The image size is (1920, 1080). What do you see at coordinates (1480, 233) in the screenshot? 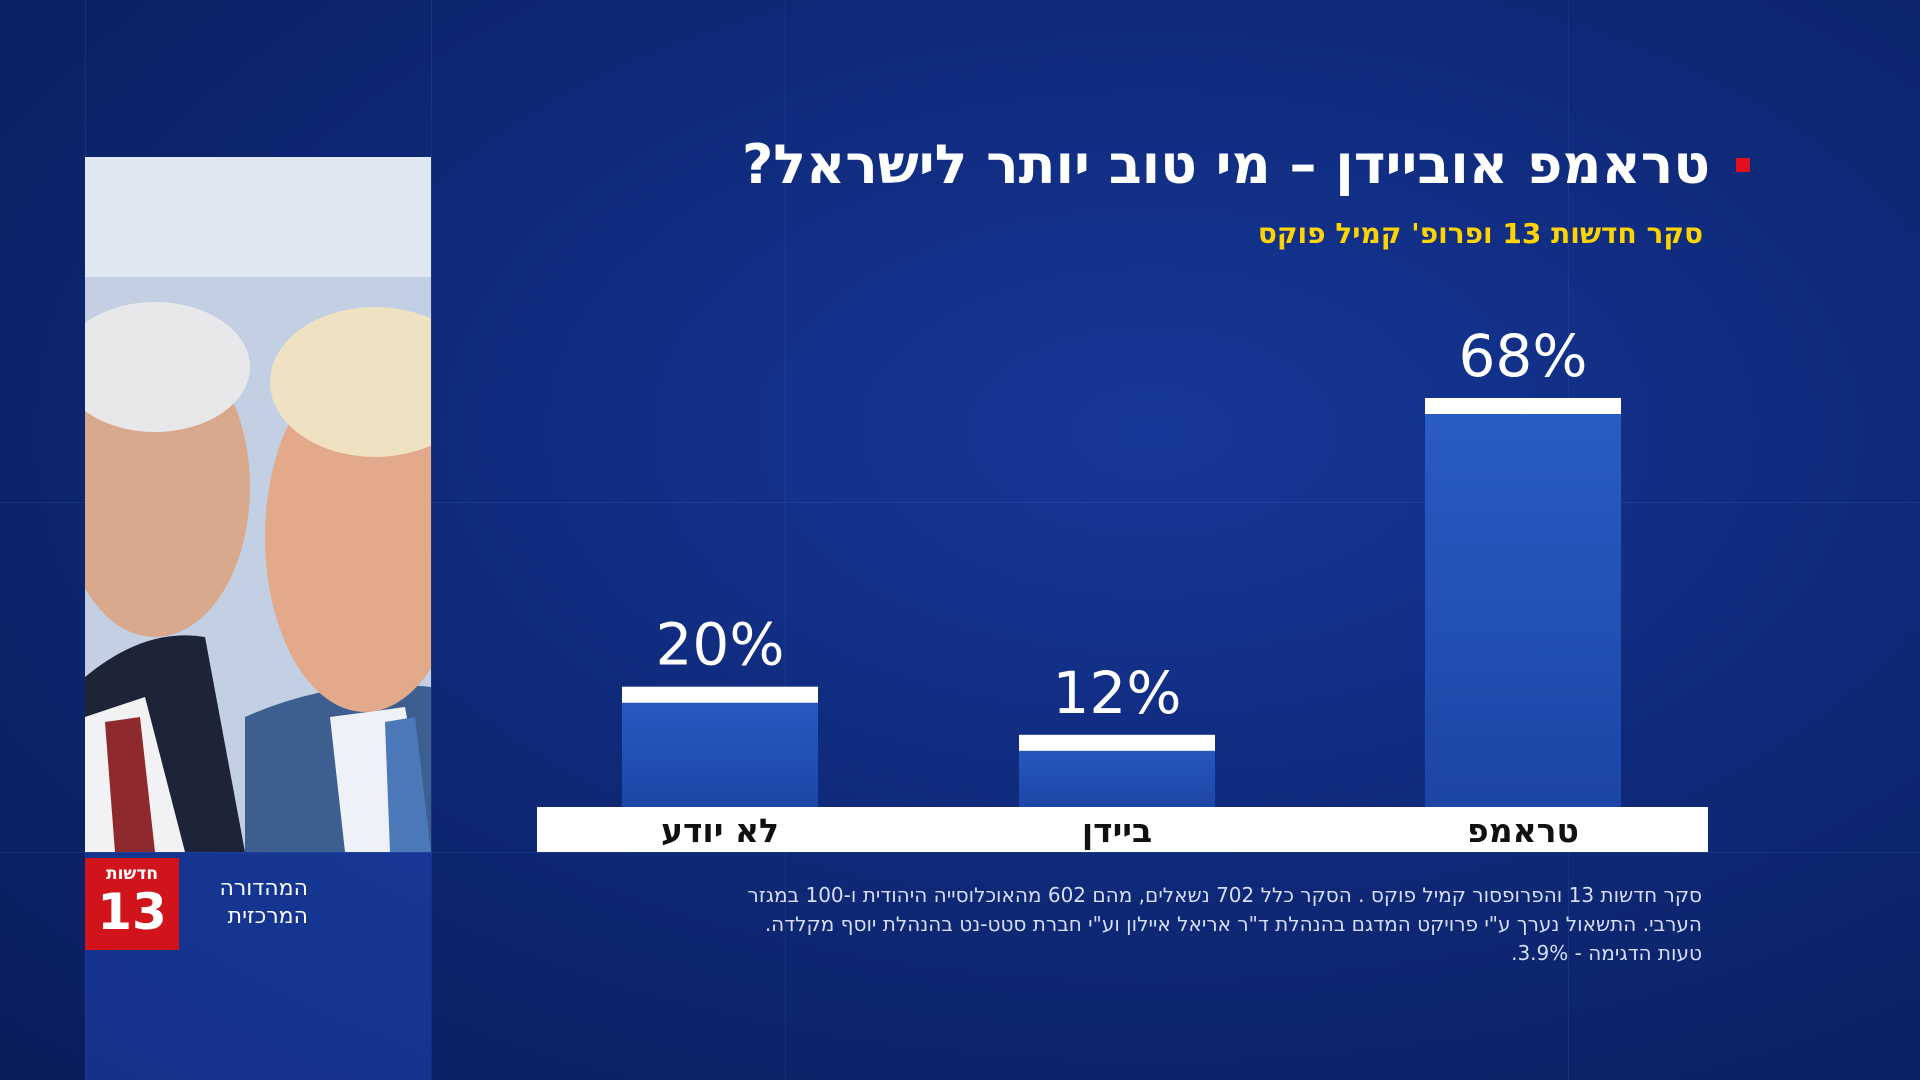
I see `chart-subtitle: סקר חדשות 13 ופרופ' קמיל פוקס` at bounding box center [1480, 233].